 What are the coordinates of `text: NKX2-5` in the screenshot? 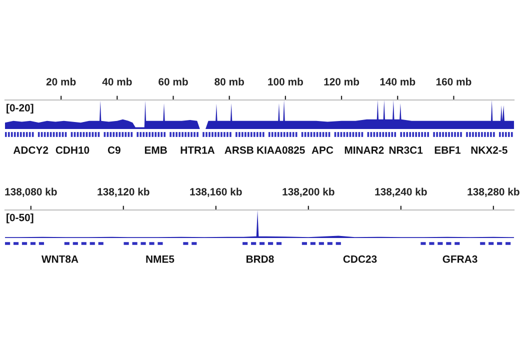 It's located at (489, 150).